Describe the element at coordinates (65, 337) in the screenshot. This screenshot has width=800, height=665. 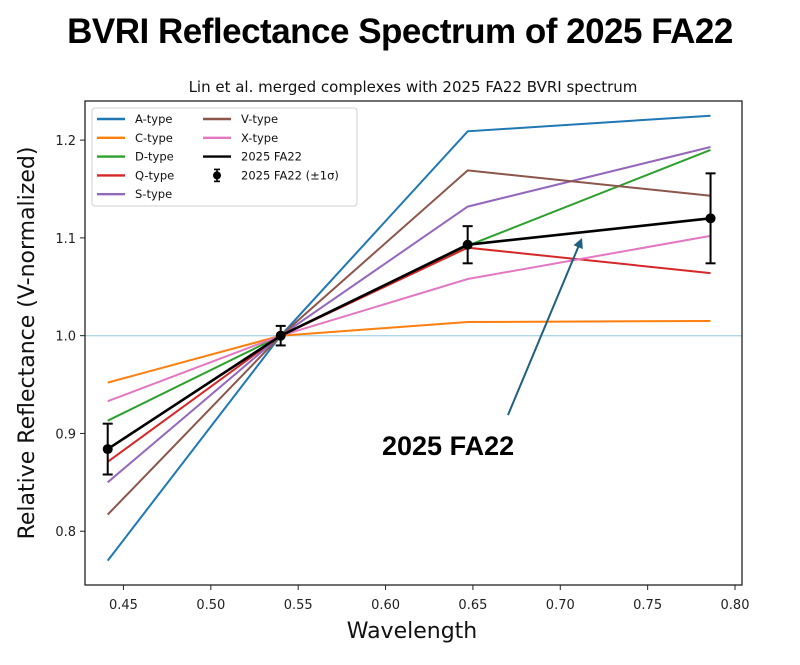
I see `y-tick-label-2: 1.0` at that location.